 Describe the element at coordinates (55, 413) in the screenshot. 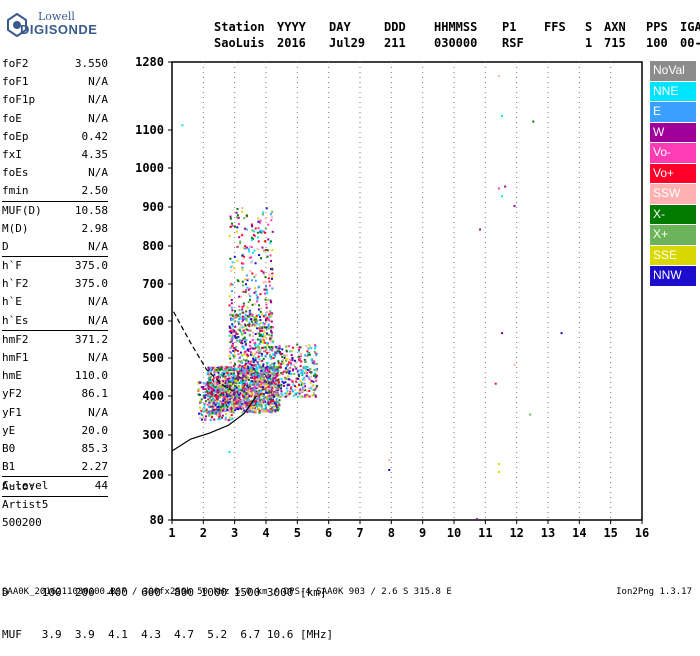

I see `param-row: yF1 N/A` at that location.